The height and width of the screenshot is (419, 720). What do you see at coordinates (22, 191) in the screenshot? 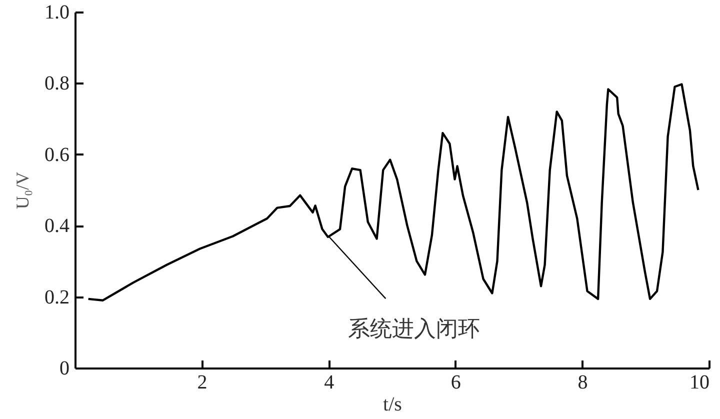
I see `y-axis-title: U₀/V` at bounding box center [22, 191].